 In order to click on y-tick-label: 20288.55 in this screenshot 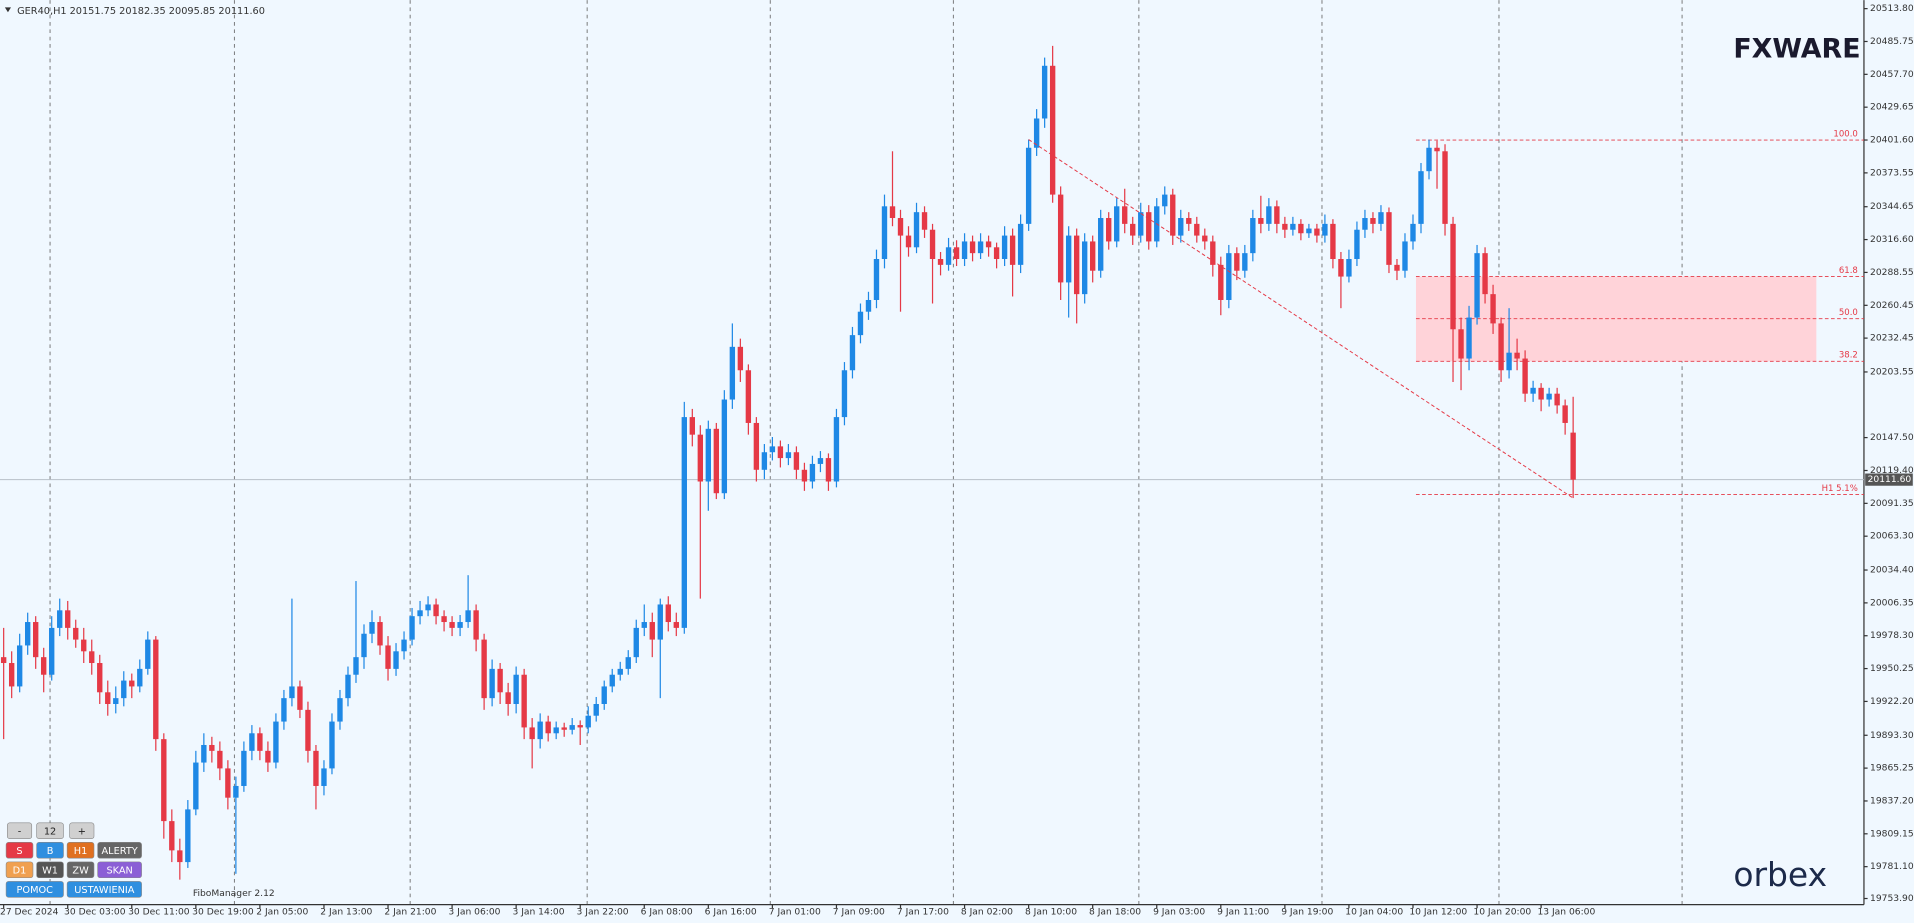, I will do `click(1892, 273)`.